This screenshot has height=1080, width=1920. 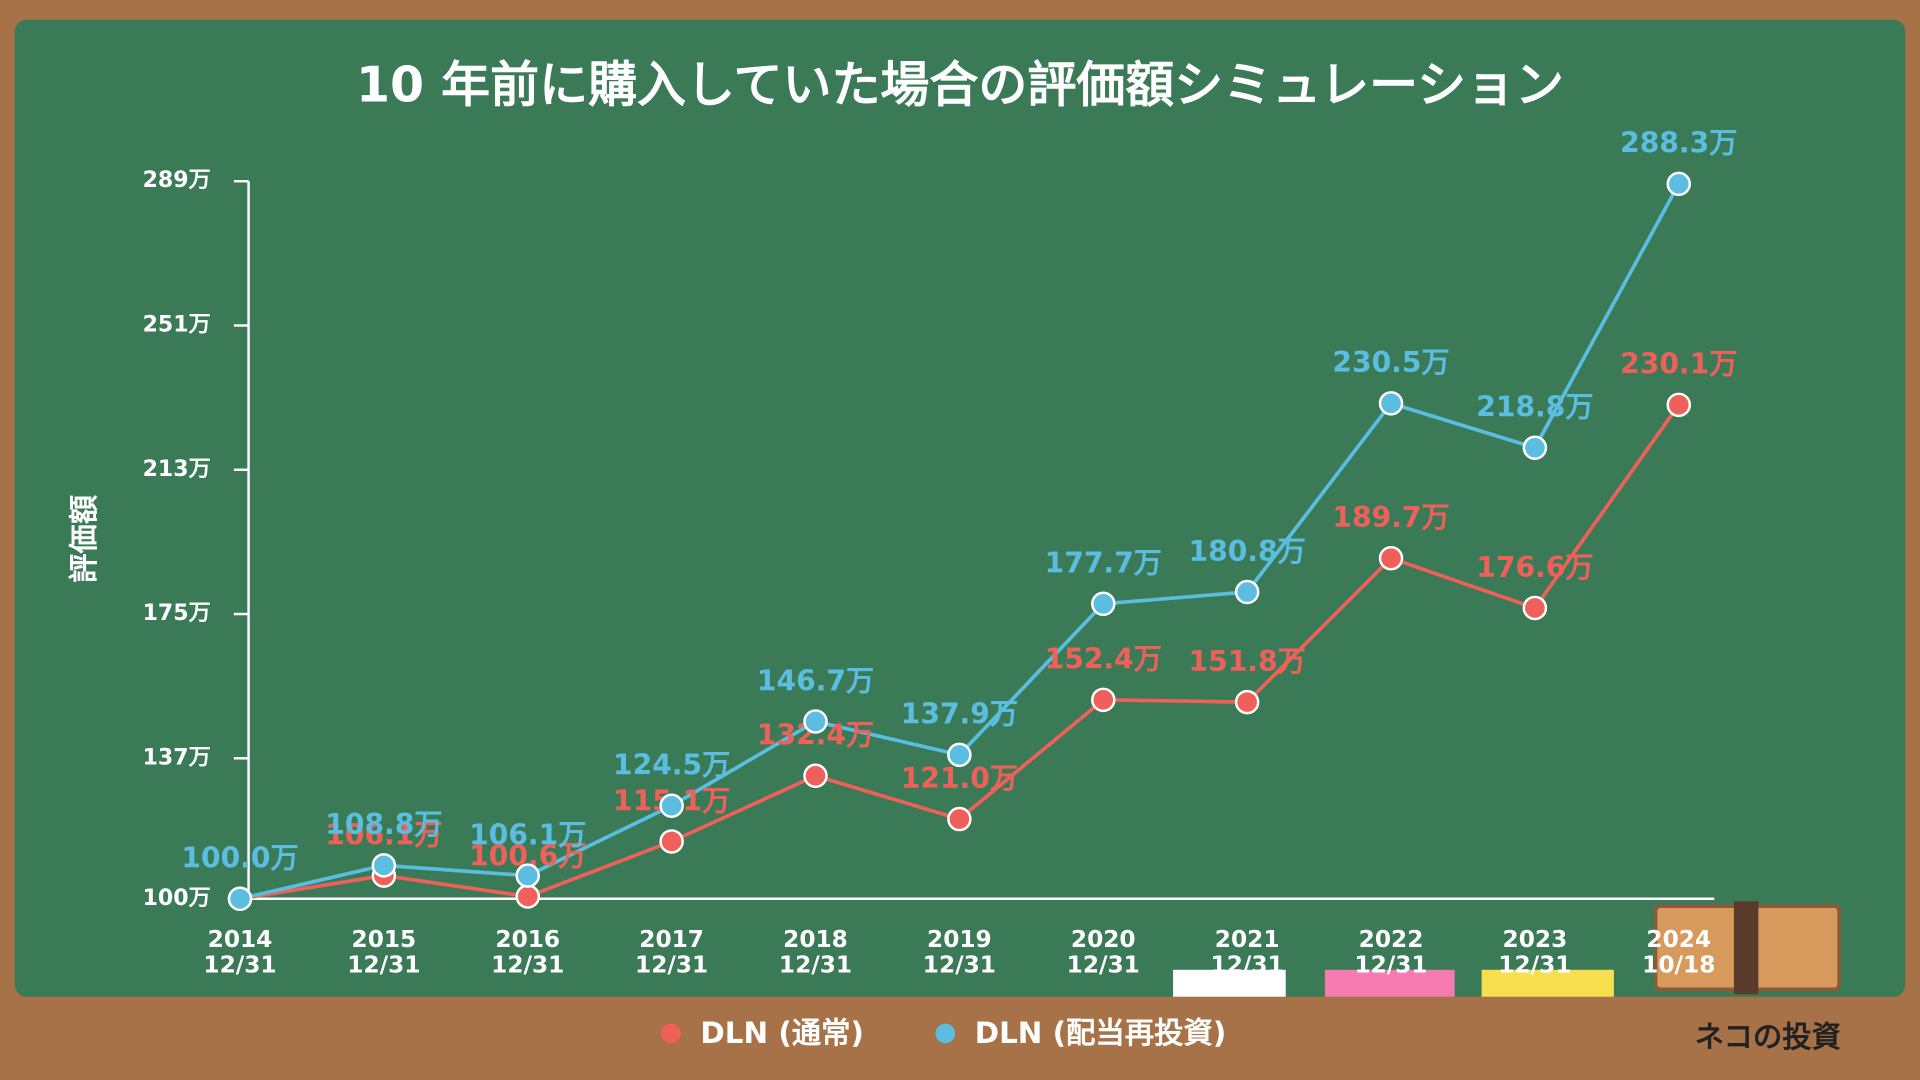 What do you see at coordinates (239, 858) in the screenshot?
I see `data-label: 100.0万` at bounding box center [239, 858].